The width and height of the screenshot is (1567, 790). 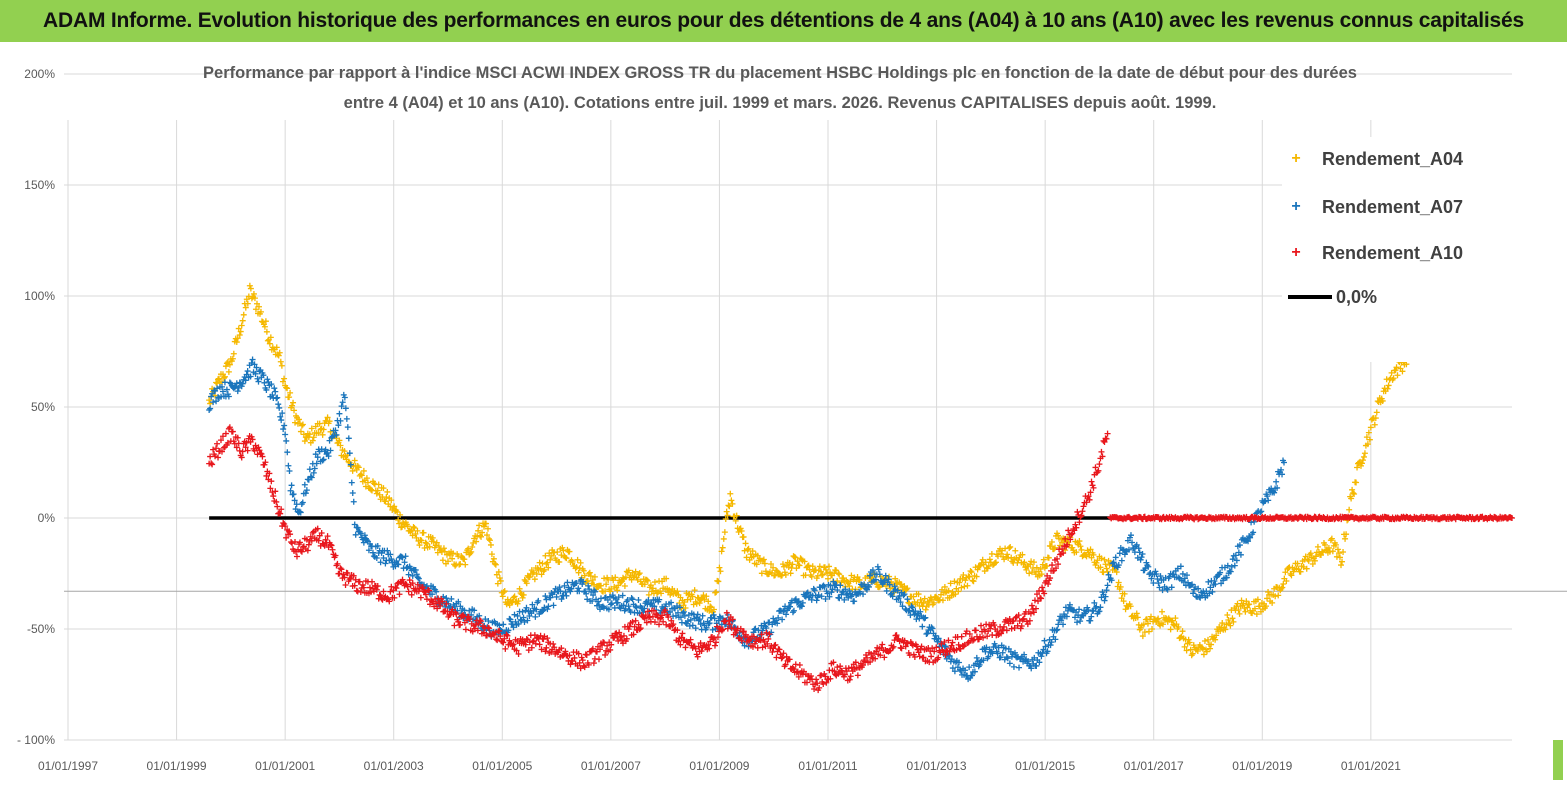 I want to click on corner-mark, so click(x=1558, y=760).